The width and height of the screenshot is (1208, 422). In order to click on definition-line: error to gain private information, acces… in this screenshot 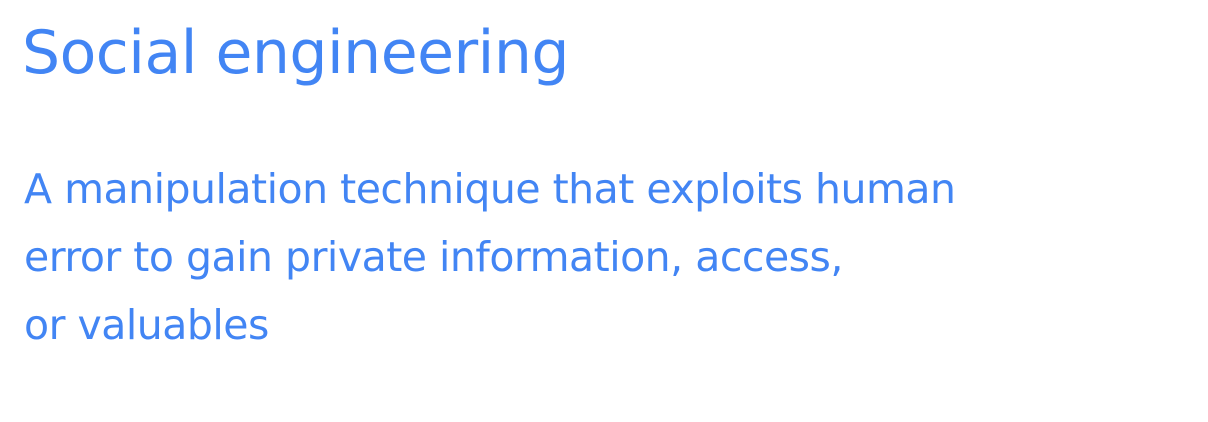, I will do `click(433, 257)`.